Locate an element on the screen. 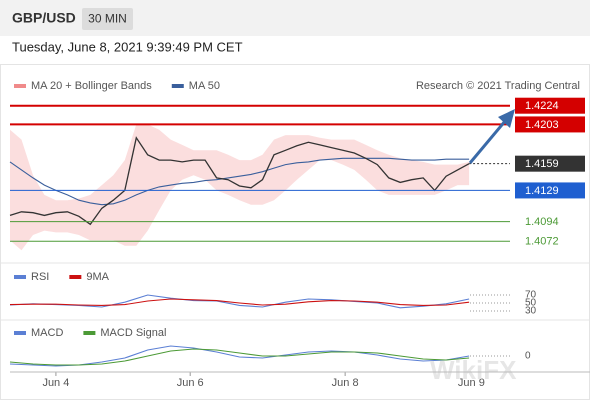 Image resolution: width=590 pixels, height=400 pixels. level-label: 1.4224 is located at coordinates (542, 106).